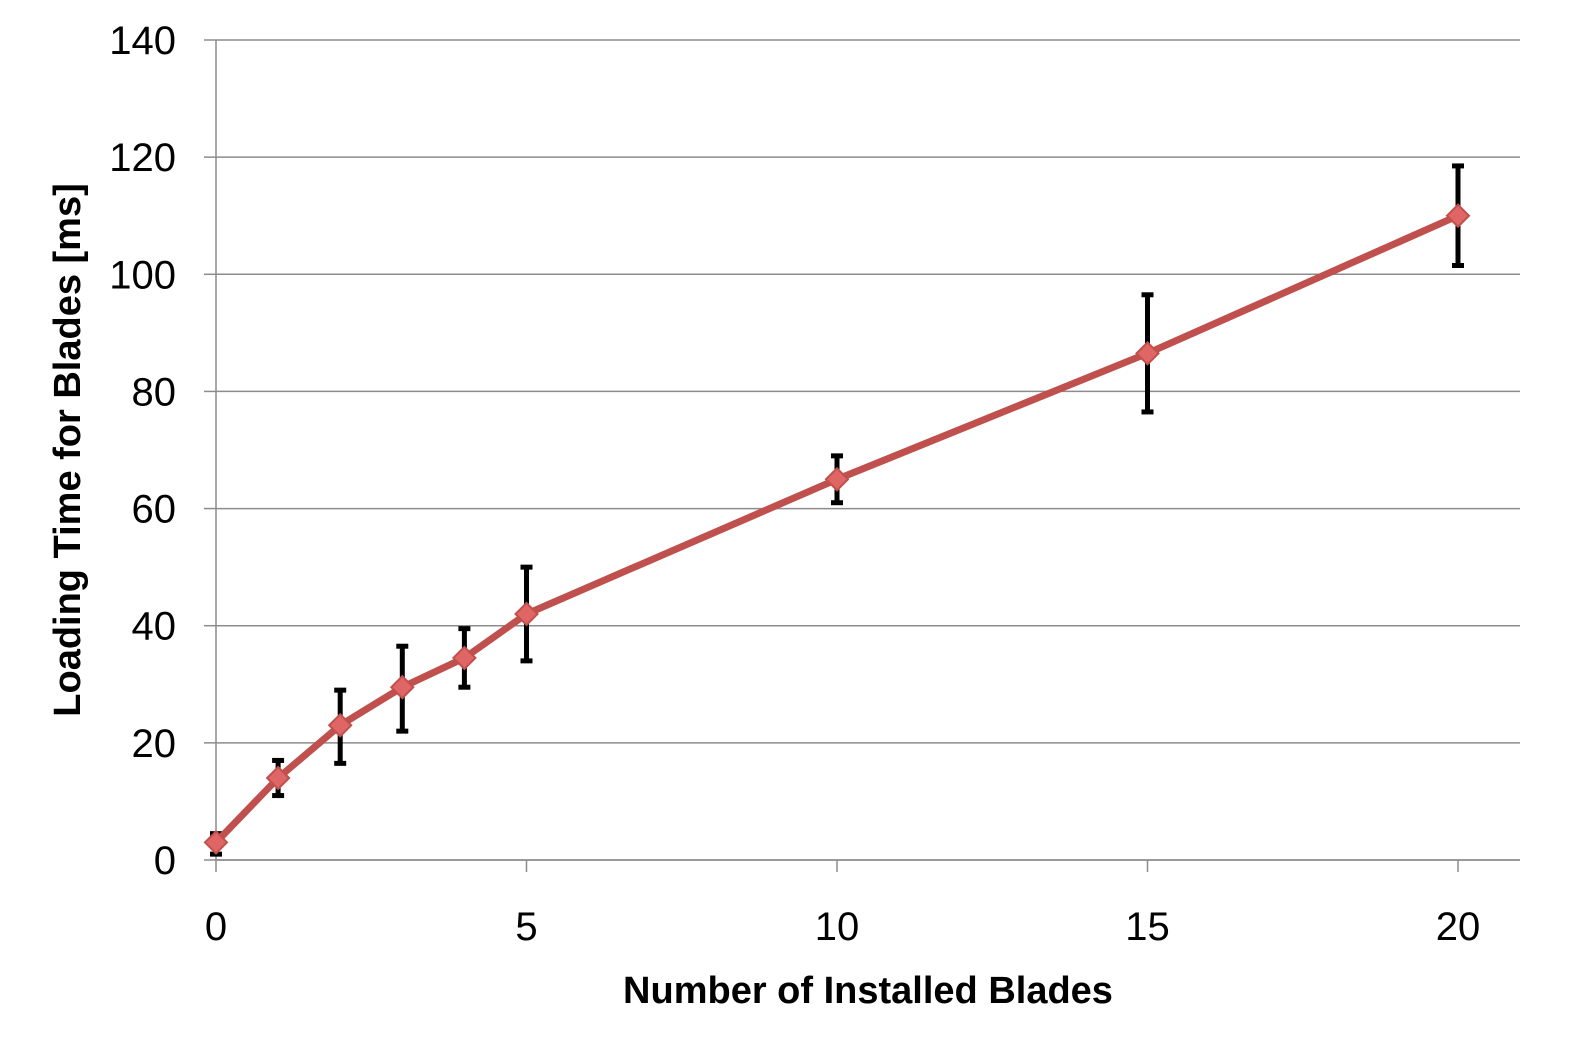 This screenshot has width=1595, height=1064. Describe the element at coordinates (526, 927) in the screenshot. I see `x-tick-label: 5` at that location.